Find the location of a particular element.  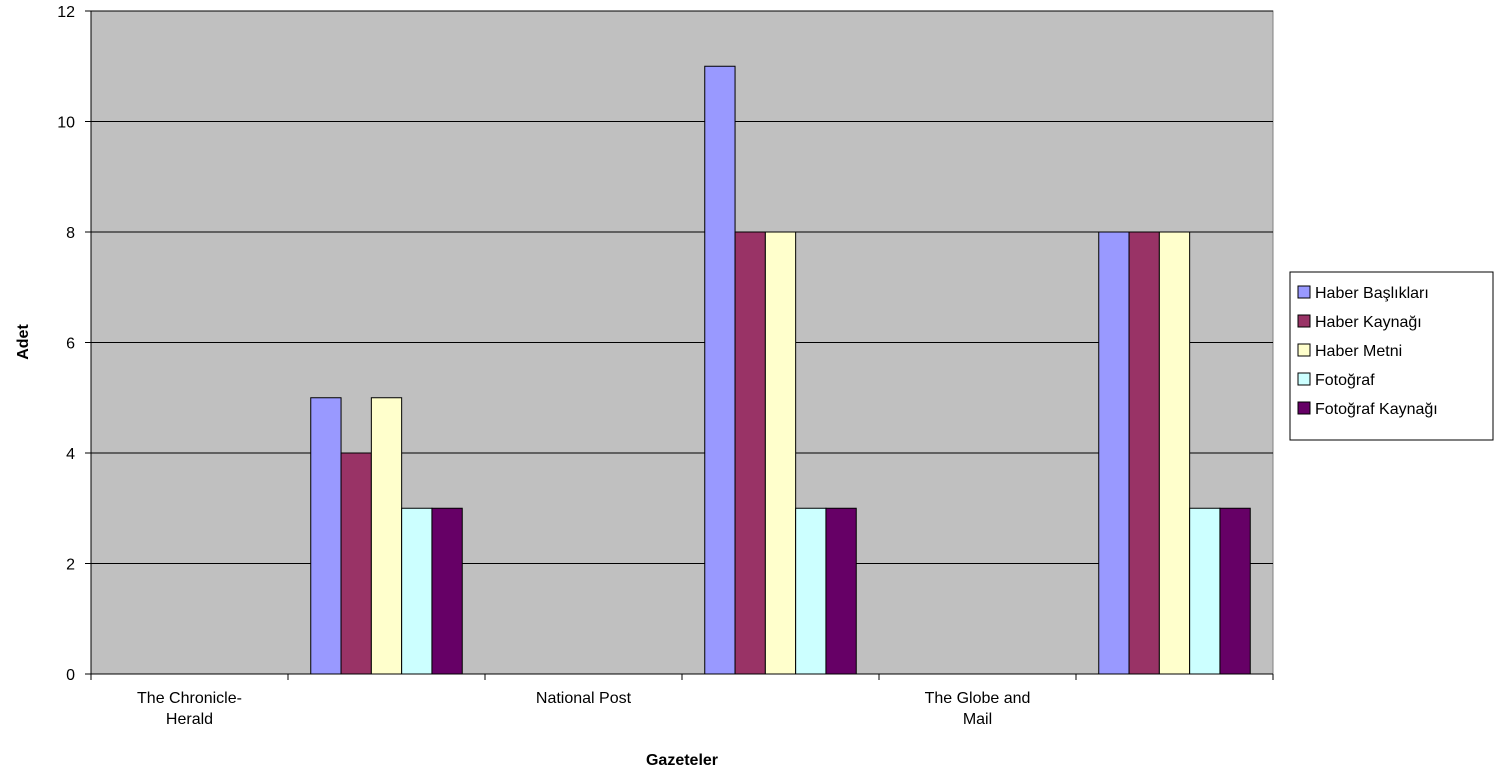

x-axis-title: Gazeteler is located at coordinates (682, 760).